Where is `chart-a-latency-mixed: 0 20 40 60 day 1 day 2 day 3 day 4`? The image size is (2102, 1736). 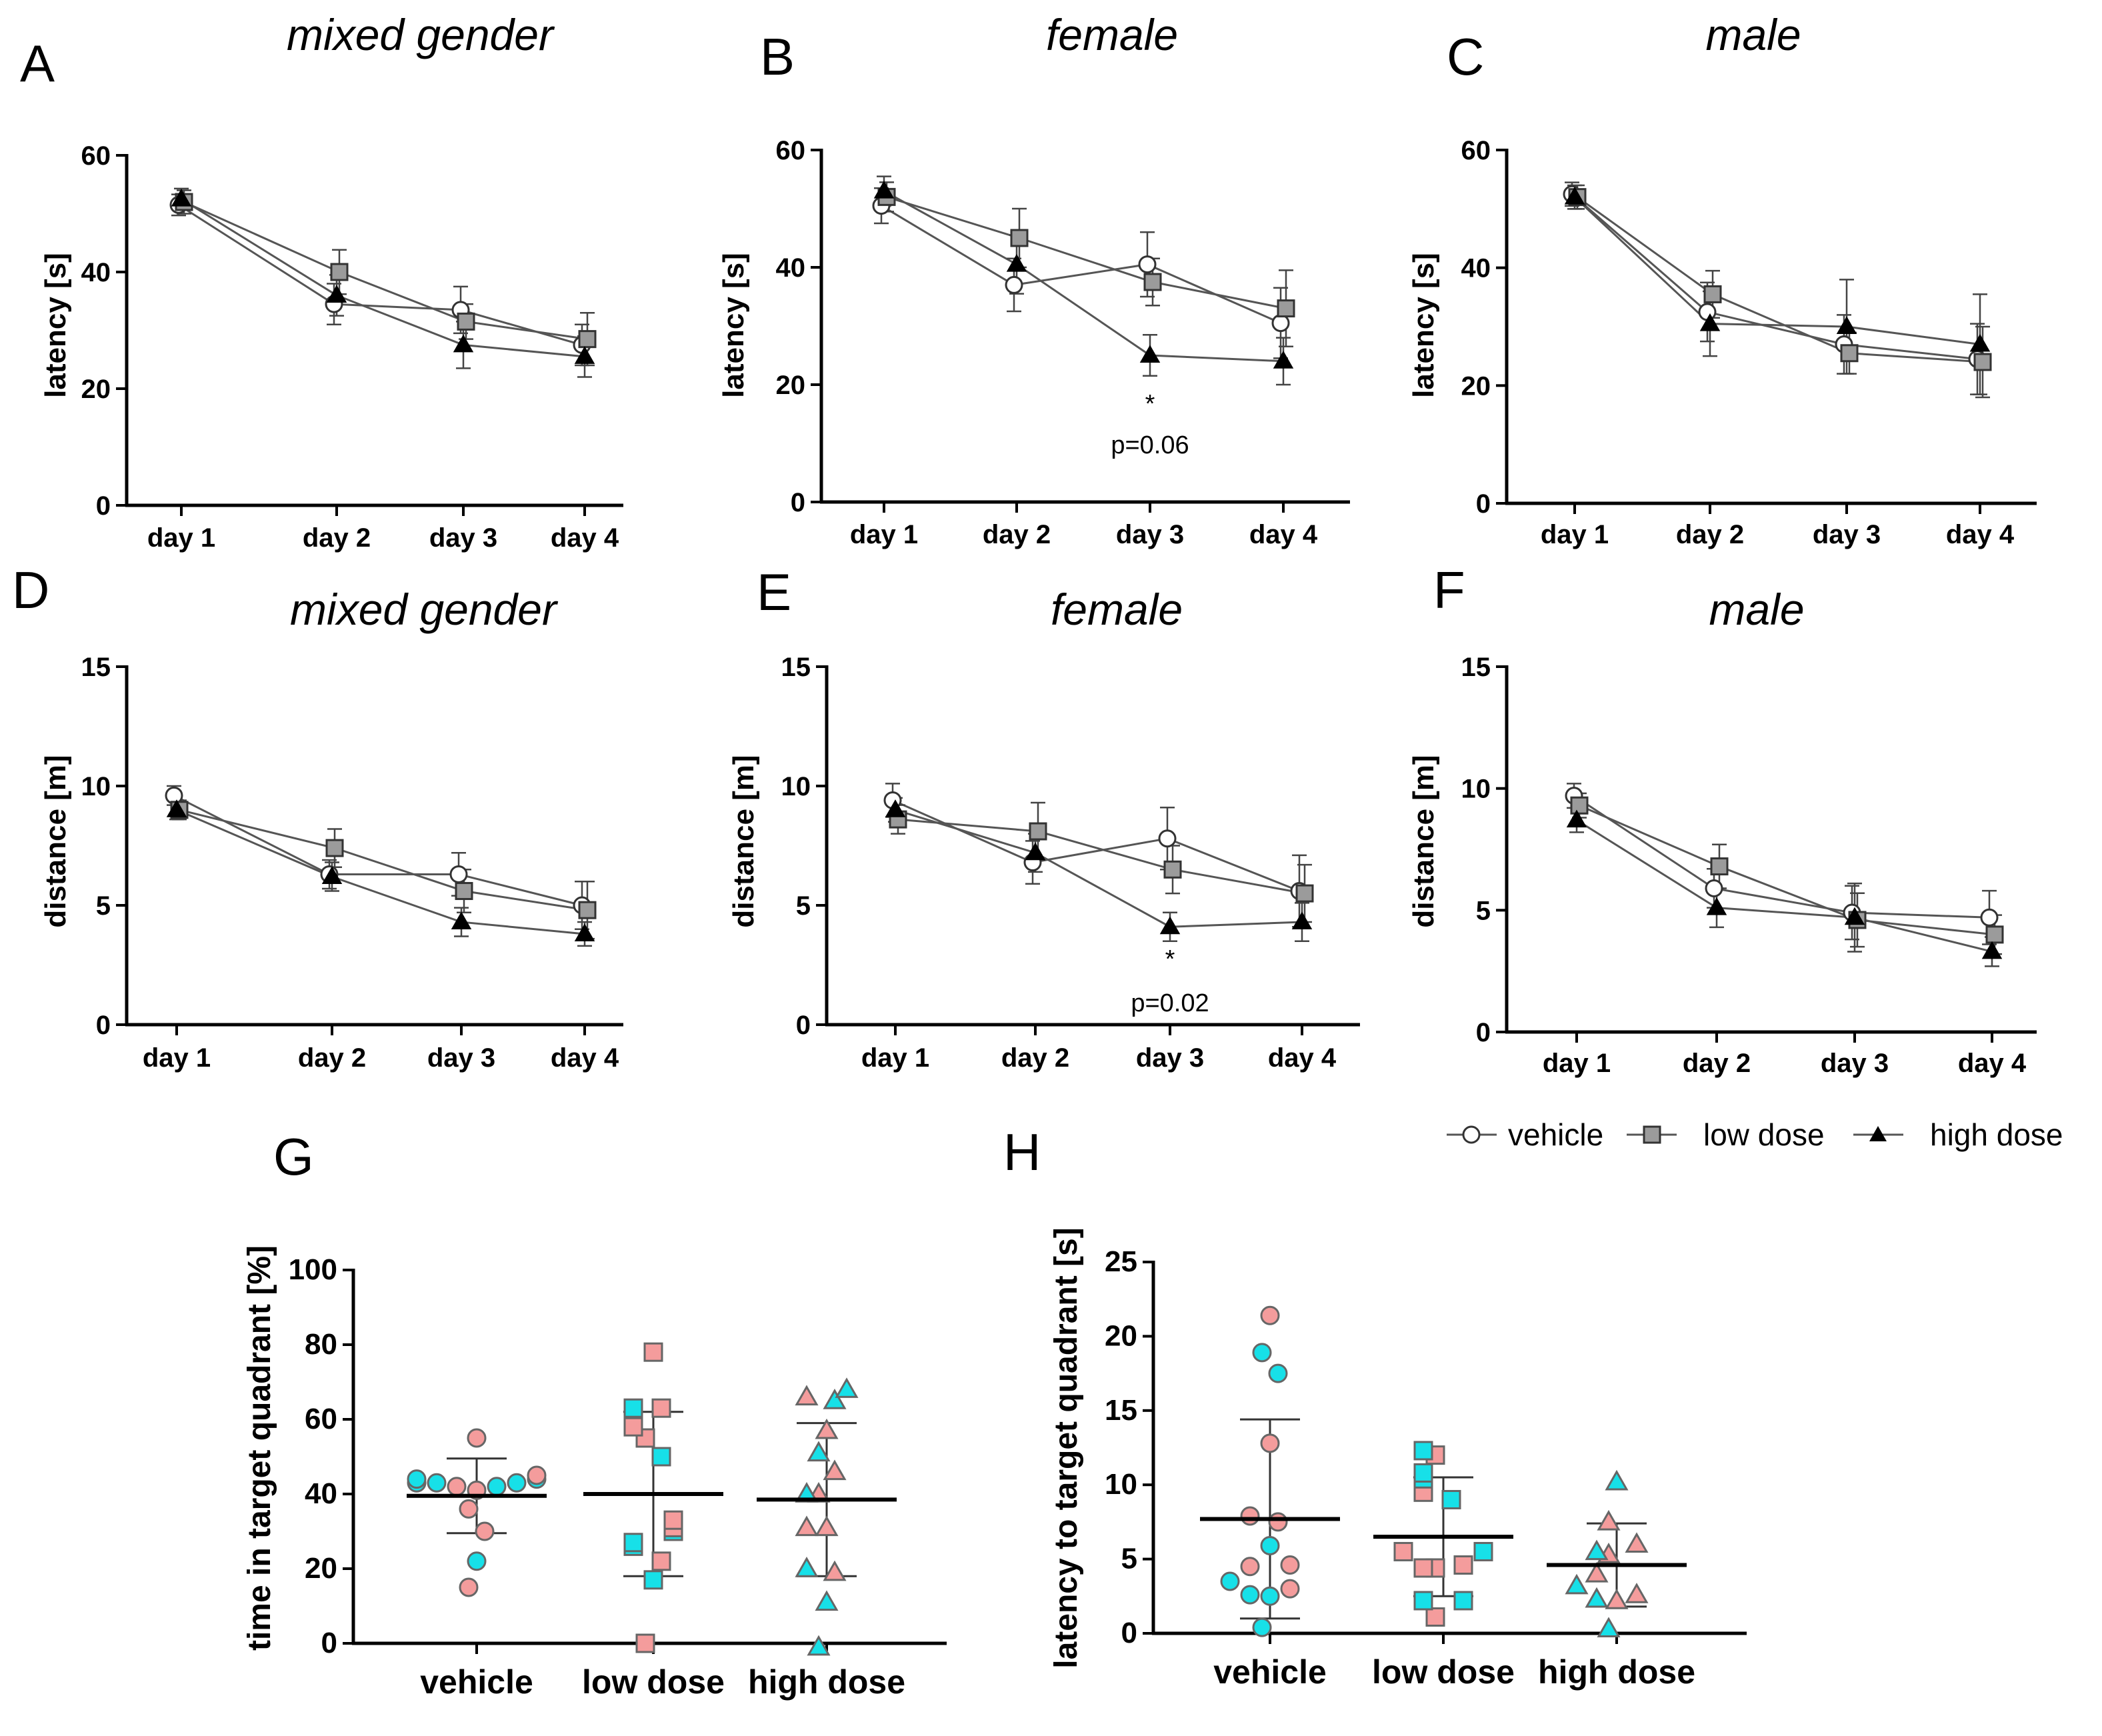 chart-a-latency-mixed: 0 20 40 60 day 1 day 2 day 3 day 4 is located at coordinates (352, 347).